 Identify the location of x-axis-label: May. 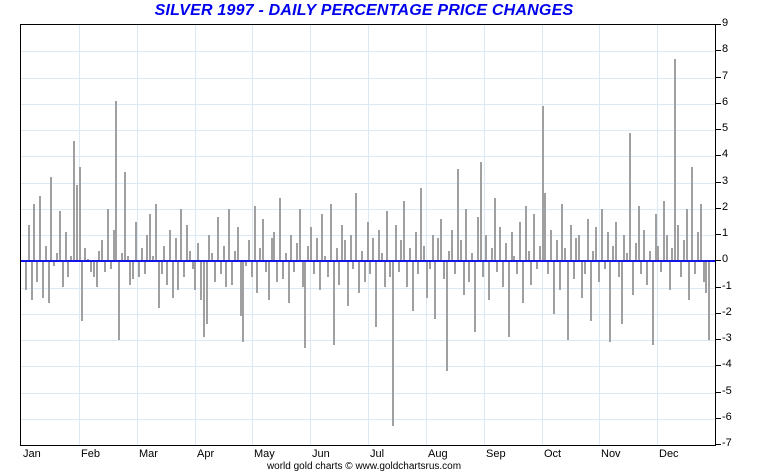
(264, 454).